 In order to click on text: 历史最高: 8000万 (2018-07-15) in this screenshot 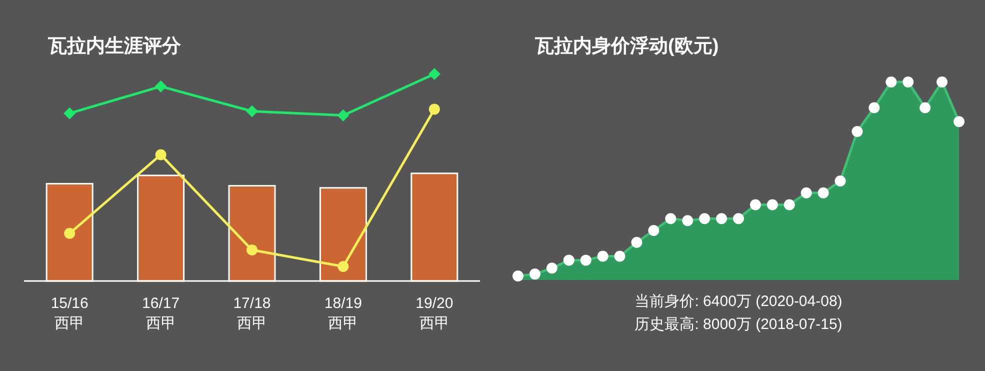, I will do `click(738, 324)`.